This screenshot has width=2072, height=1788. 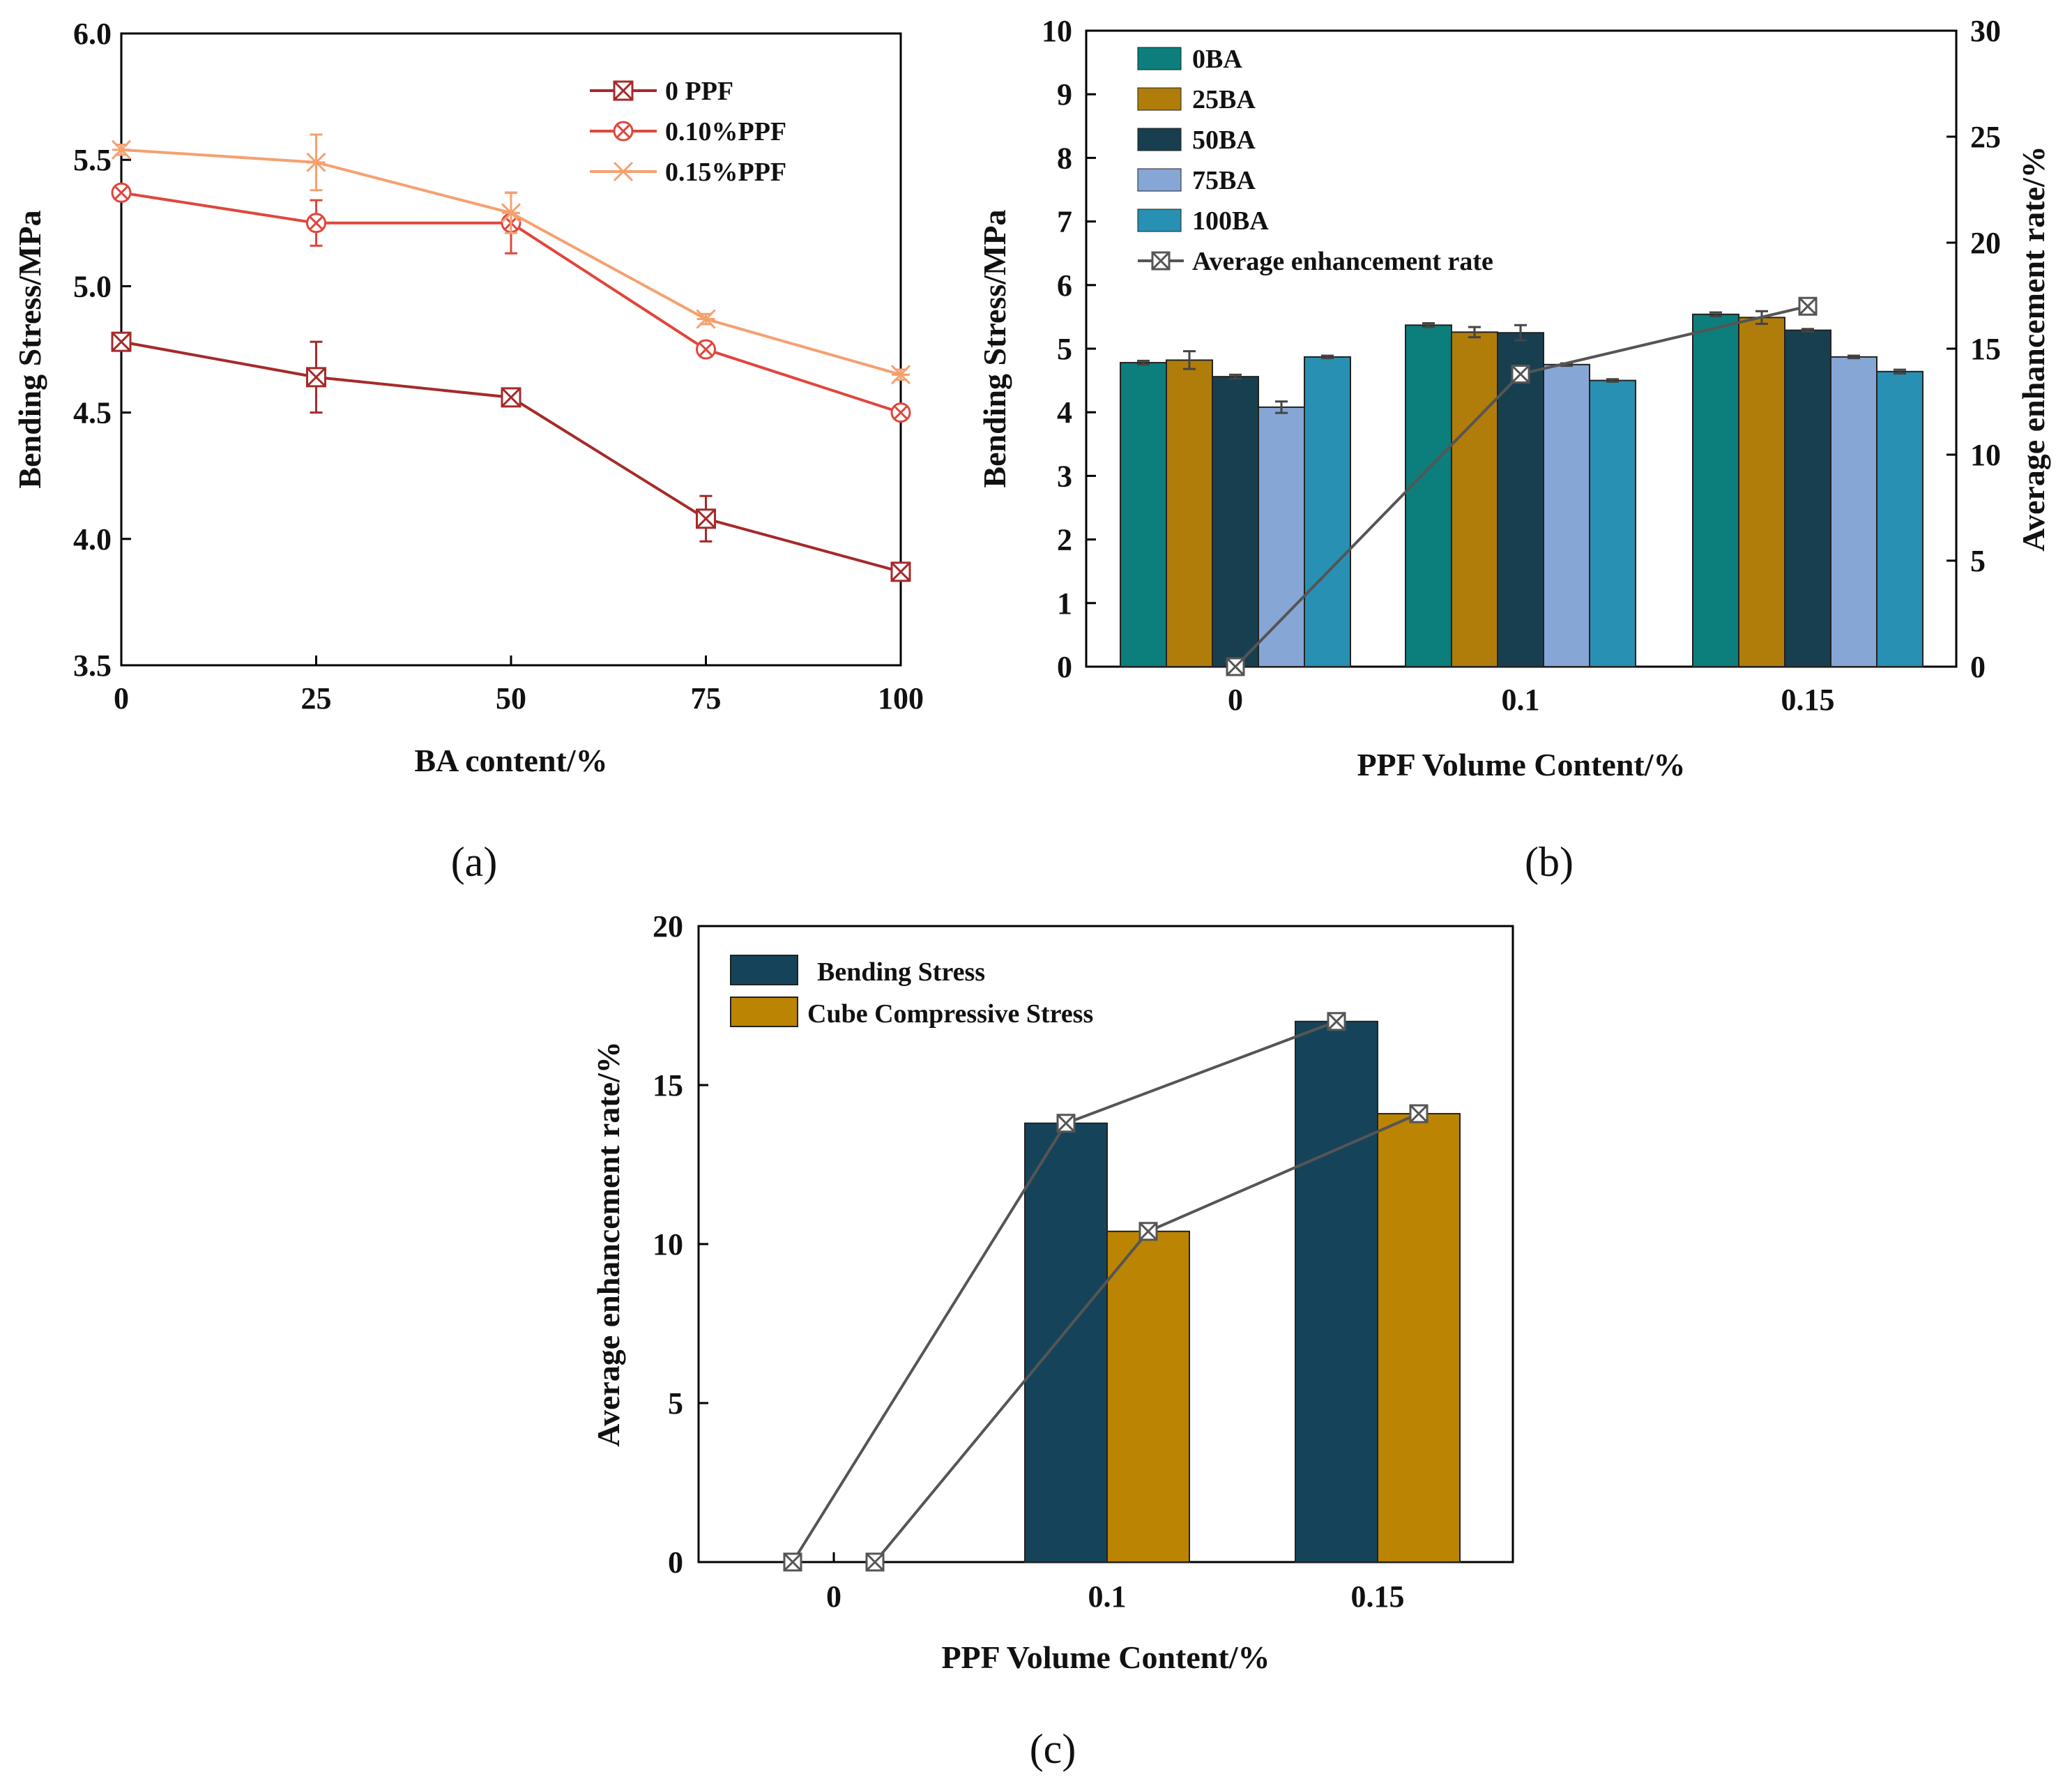 I want to click on trend-point-c-0-x2, so click(x=1336, y=1021).